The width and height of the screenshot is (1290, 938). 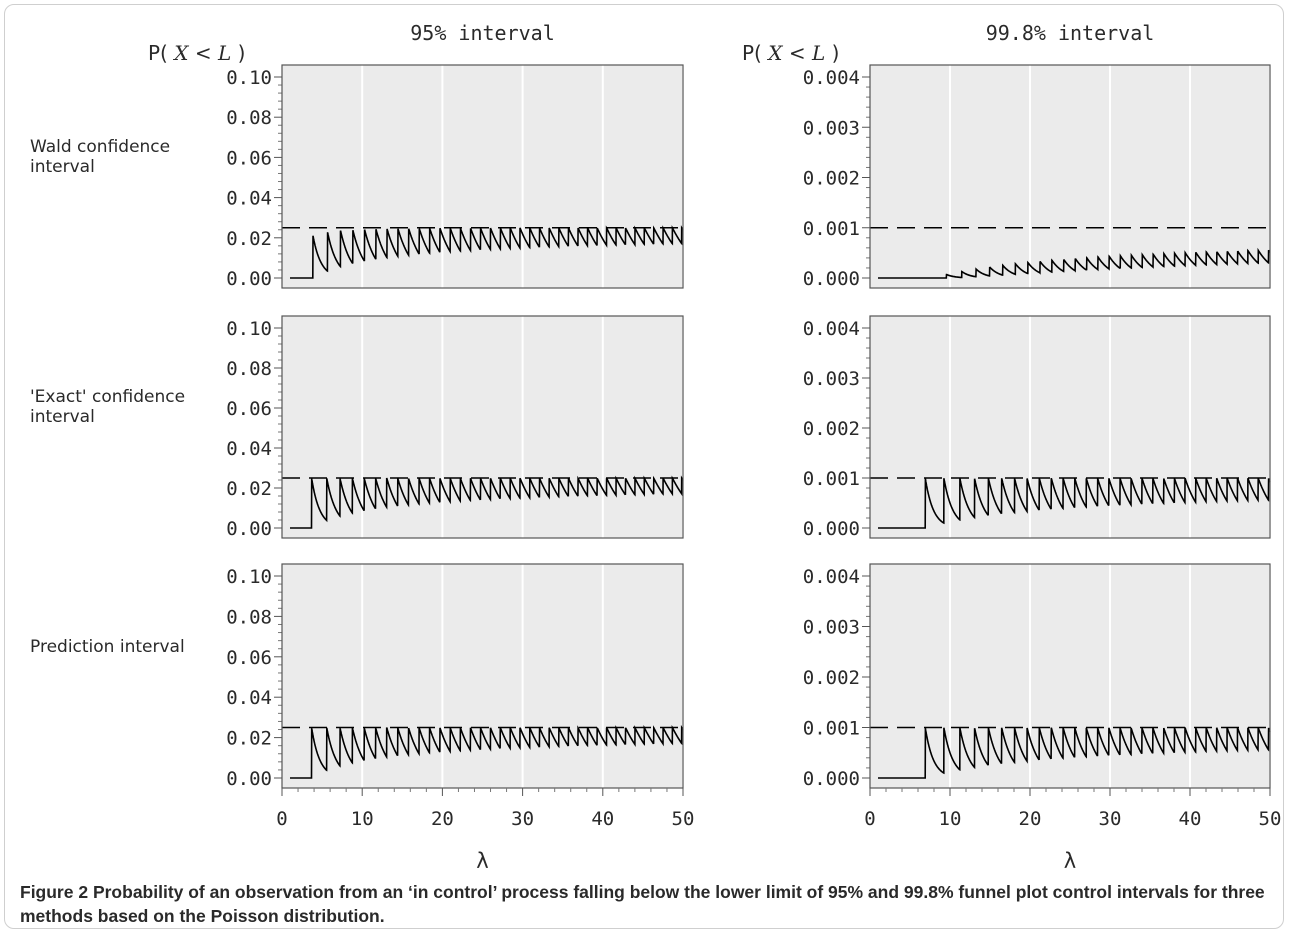 I want to click on panel-pred-95: 0.00 0.02 0.04 0.06 0.08 0.10, so click(x=455, y=676).